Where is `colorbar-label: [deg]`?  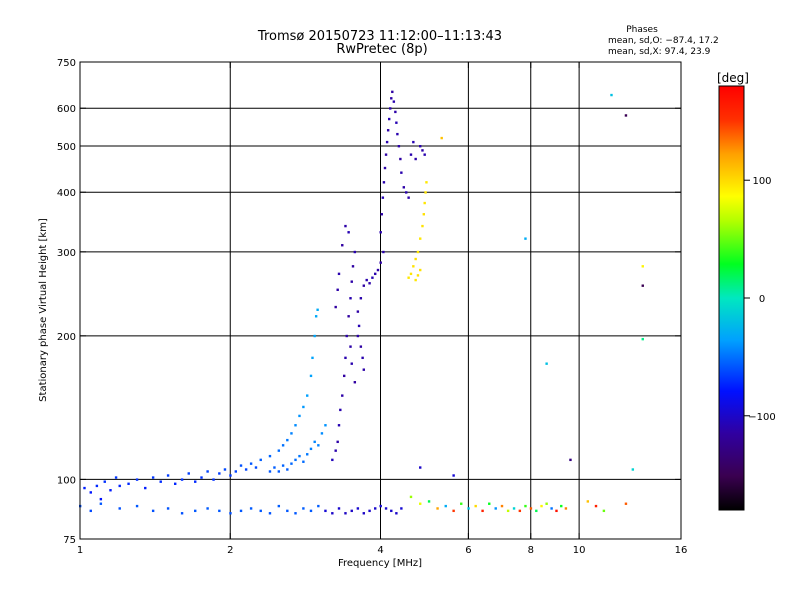
colorbar-label: [deg] is located at coordinates (733, 78).